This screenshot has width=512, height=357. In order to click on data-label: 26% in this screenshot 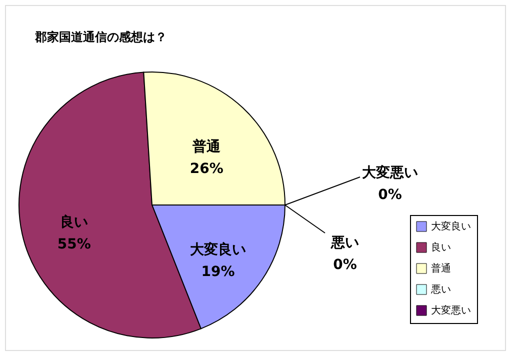, I will do `click(207, 168)`.